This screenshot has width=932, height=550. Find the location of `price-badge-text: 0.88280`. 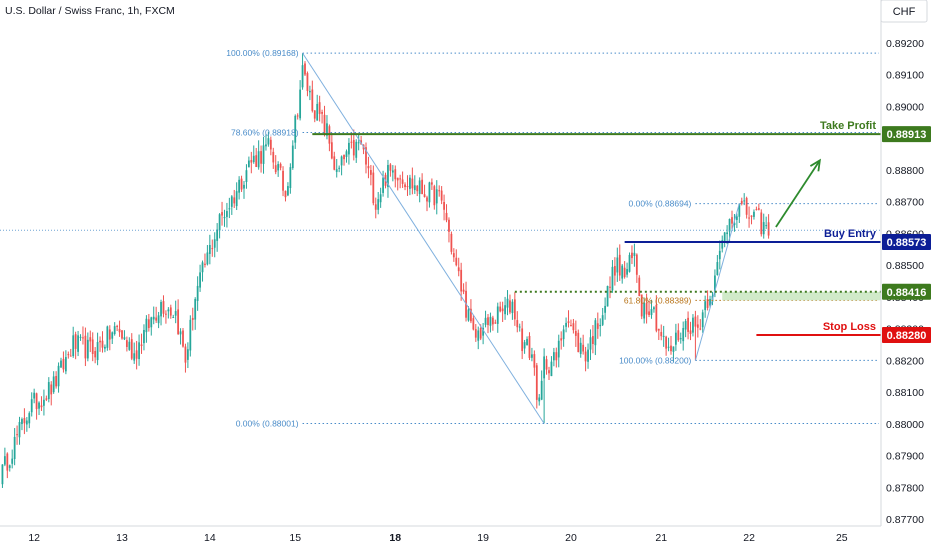

price-badge-text: 0.88280 is located at coordinates (907, 336).